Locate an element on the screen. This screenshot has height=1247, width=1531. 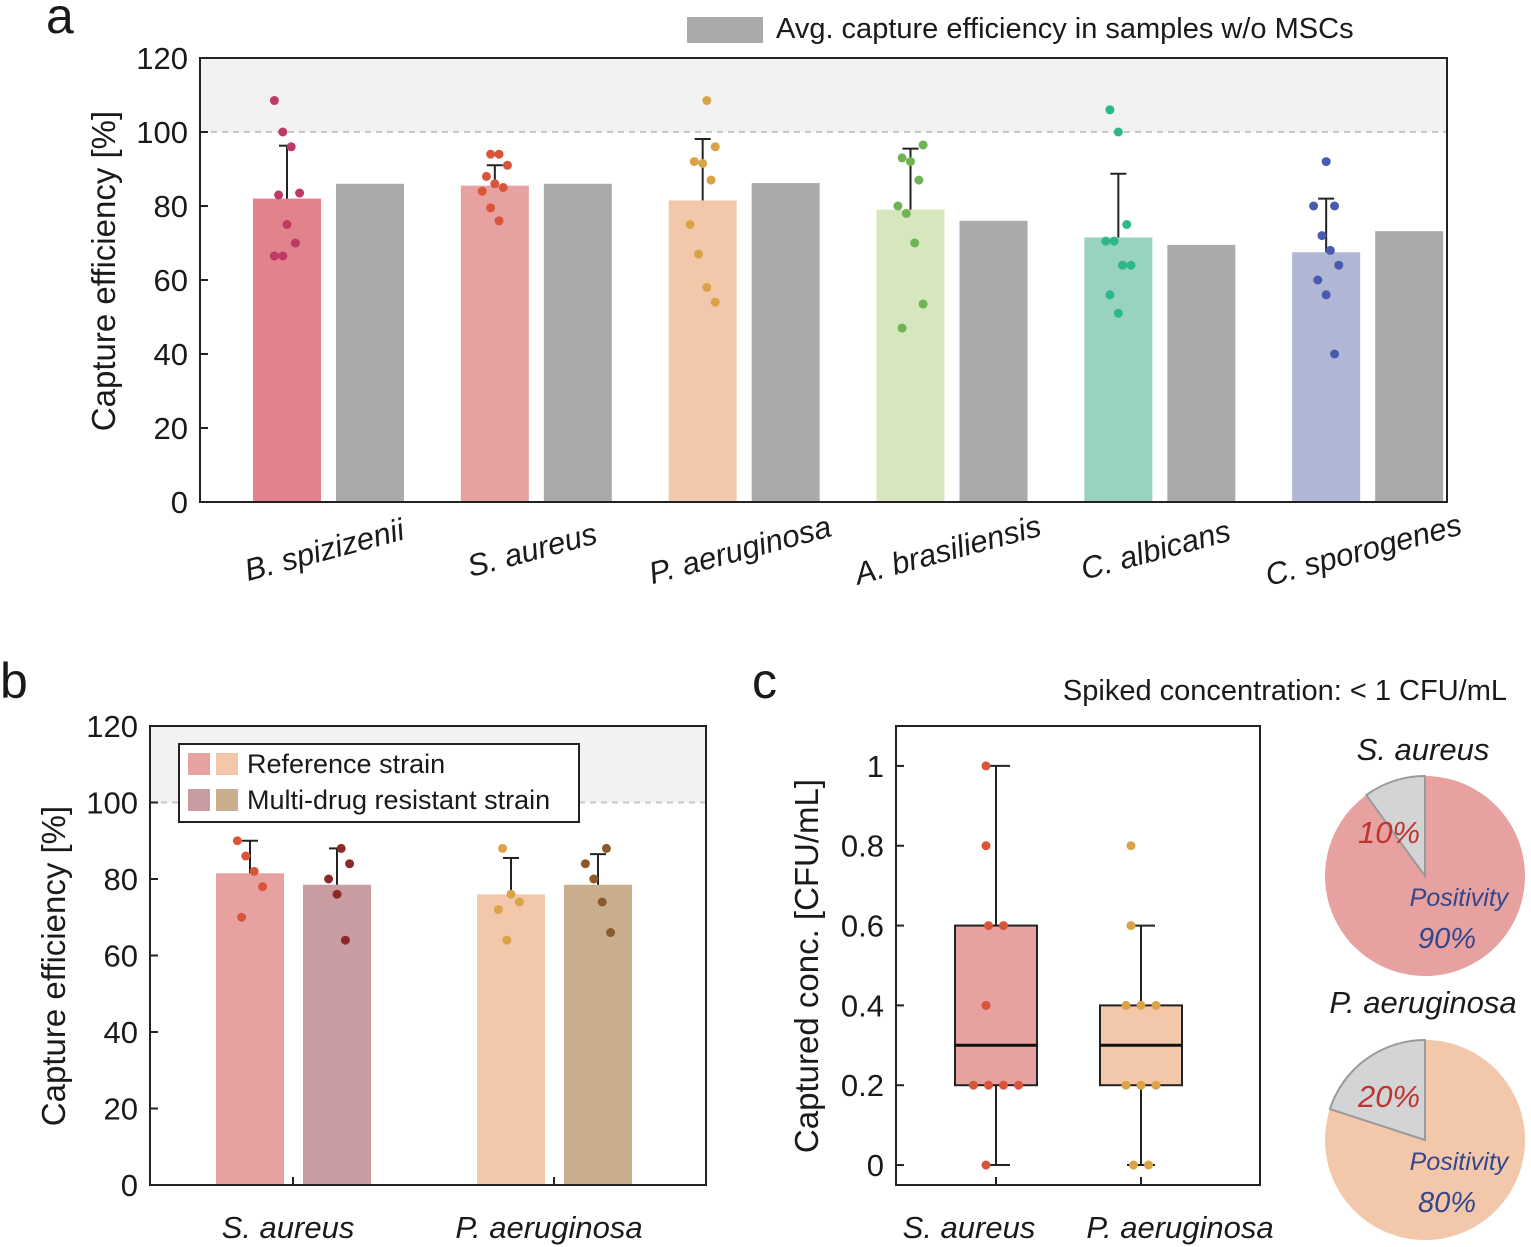
panel-b-ytick-label: 100 is located at coordinates (112, 803).